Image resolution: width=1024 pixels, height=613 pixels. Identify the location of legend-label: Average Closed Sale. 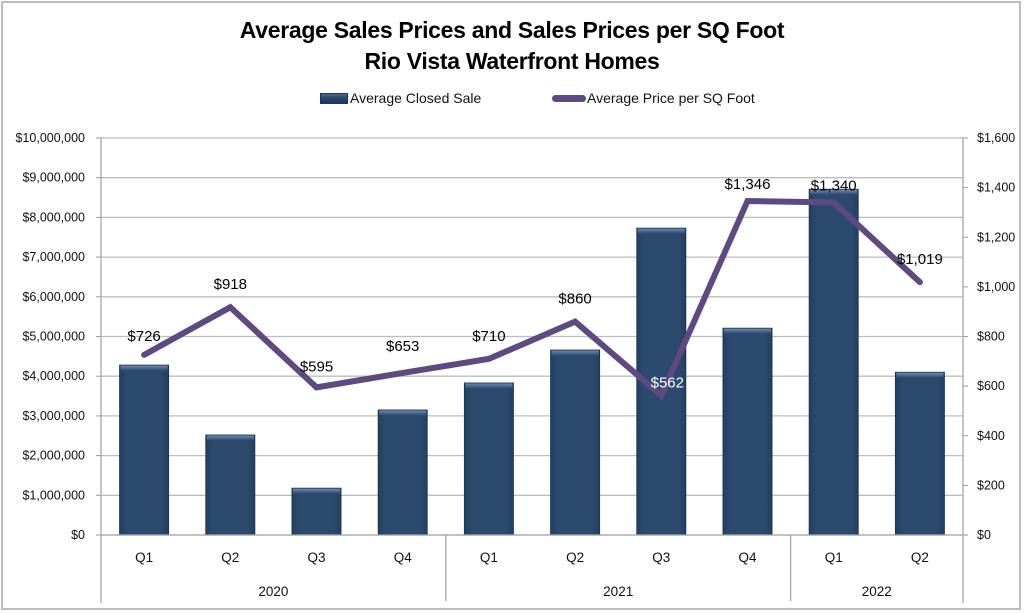
(416, 98).